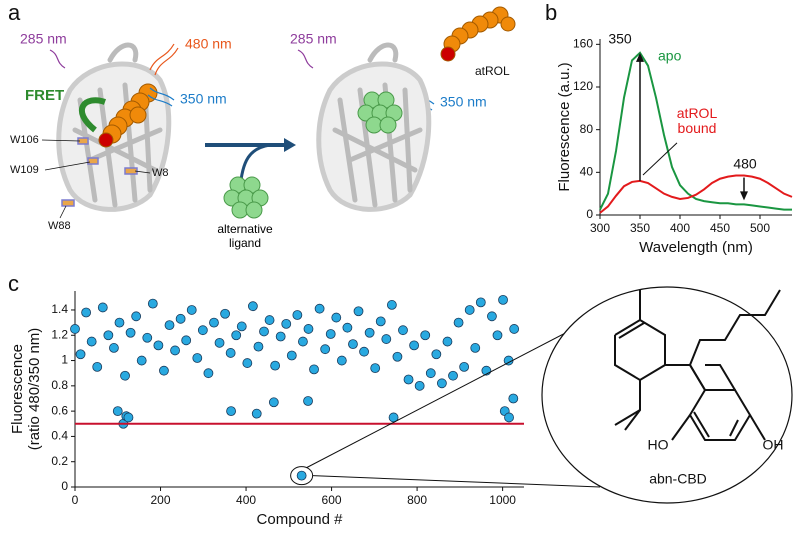  Describe the element at coordinates (92, 115) in the screenshot. I see `fret-arrow` at that location.